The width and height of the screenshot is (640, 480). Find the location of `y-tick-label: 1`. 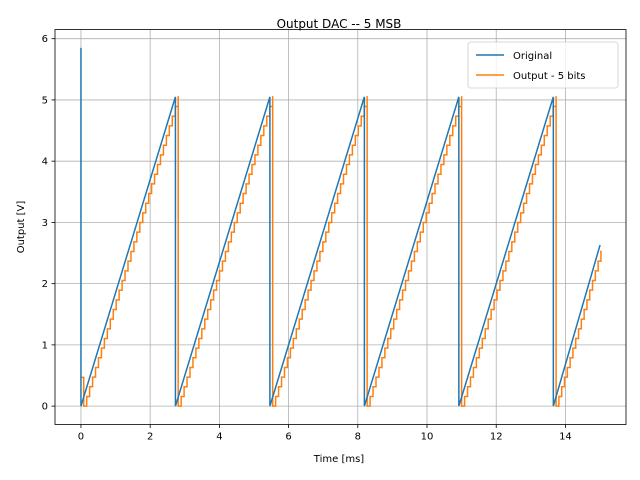

y-tick-label: 1 is located at coordinates (45, 345).